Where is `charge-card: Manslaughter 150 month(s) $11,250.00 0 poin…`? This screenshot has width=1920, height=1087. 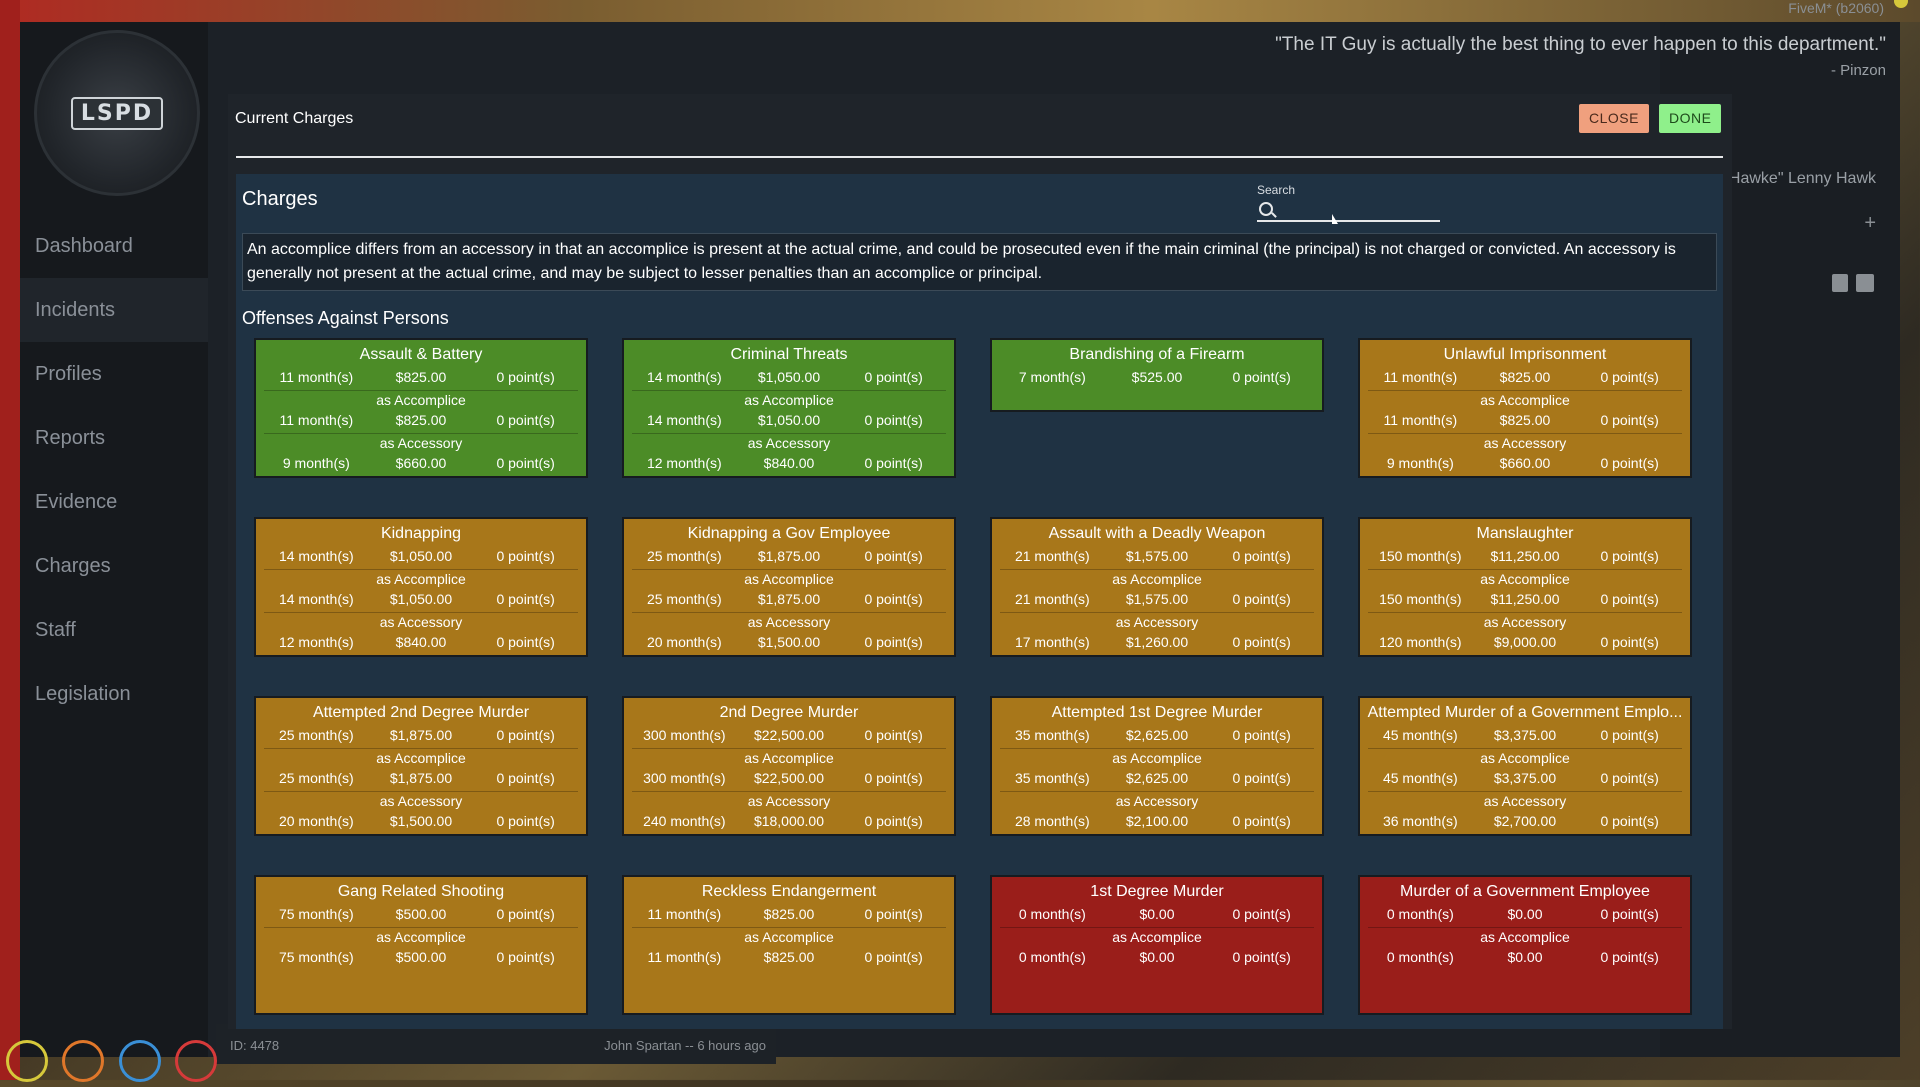 charge-card: Manslaughter 150 month(s) $11,250.00 0 poin… is located at coordinates (1525, 587).